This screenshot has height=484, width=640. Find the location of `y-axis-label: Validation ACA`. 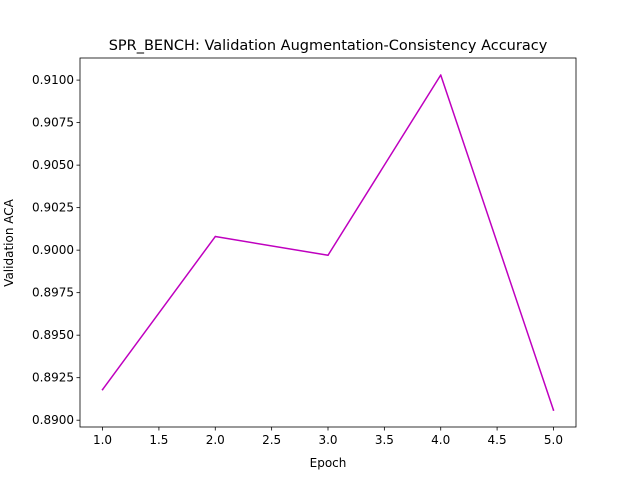

y-axis-label: Validation ACA is located at coordinates (9, 242).